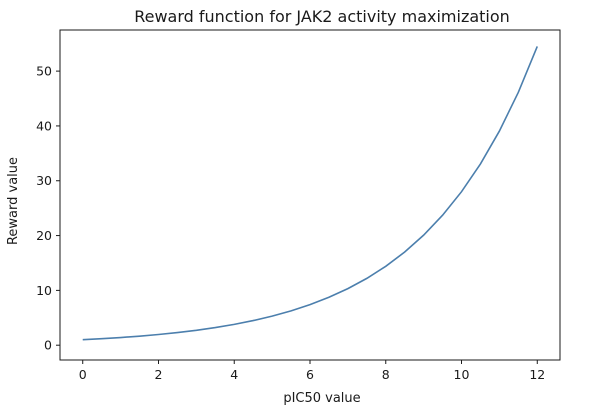 Image resolution: width=616 pixels, height=411 pixels. I want to click on y-tick-label: 20, so click(44, 235).